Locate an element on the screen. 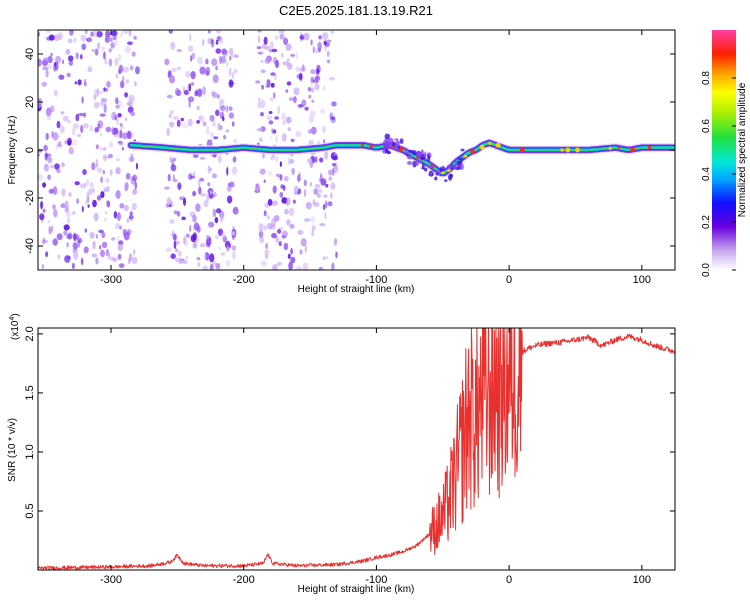  noise-band is located at coordinates (201, 150).